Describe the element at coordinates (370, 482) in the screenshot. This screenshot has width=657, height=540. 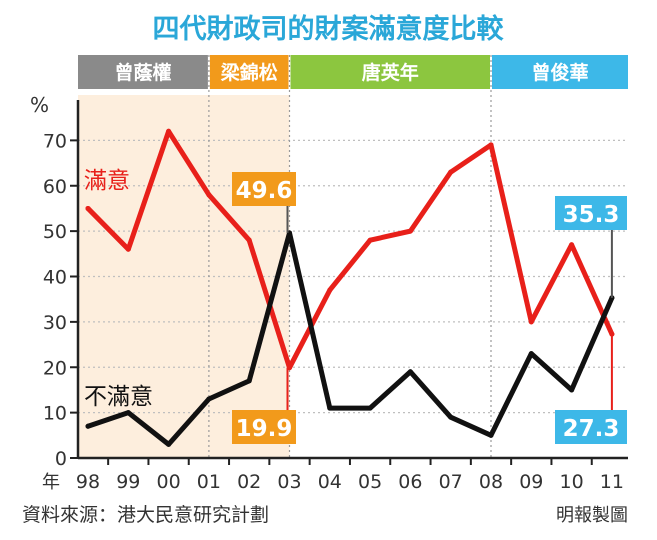
I see `x-tick-label-7: 05` at that location.